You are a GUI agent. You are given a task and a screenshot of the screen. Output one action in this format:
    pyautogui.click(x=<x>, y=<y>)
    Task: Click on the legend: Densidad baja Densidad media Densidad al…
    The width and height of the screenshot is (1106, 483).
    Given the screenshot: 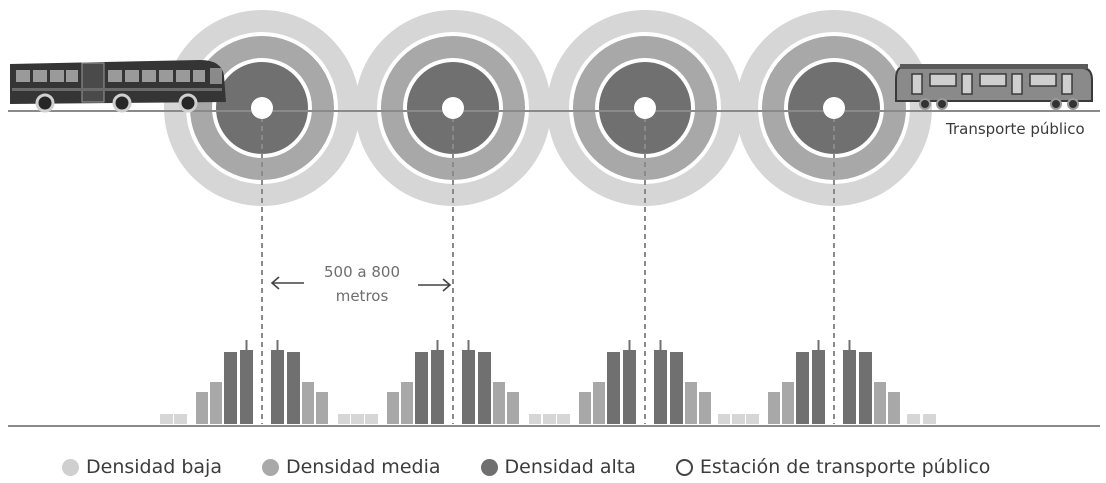 What is the action you would take?
    pyautogui.click(x=526, y=467)
    